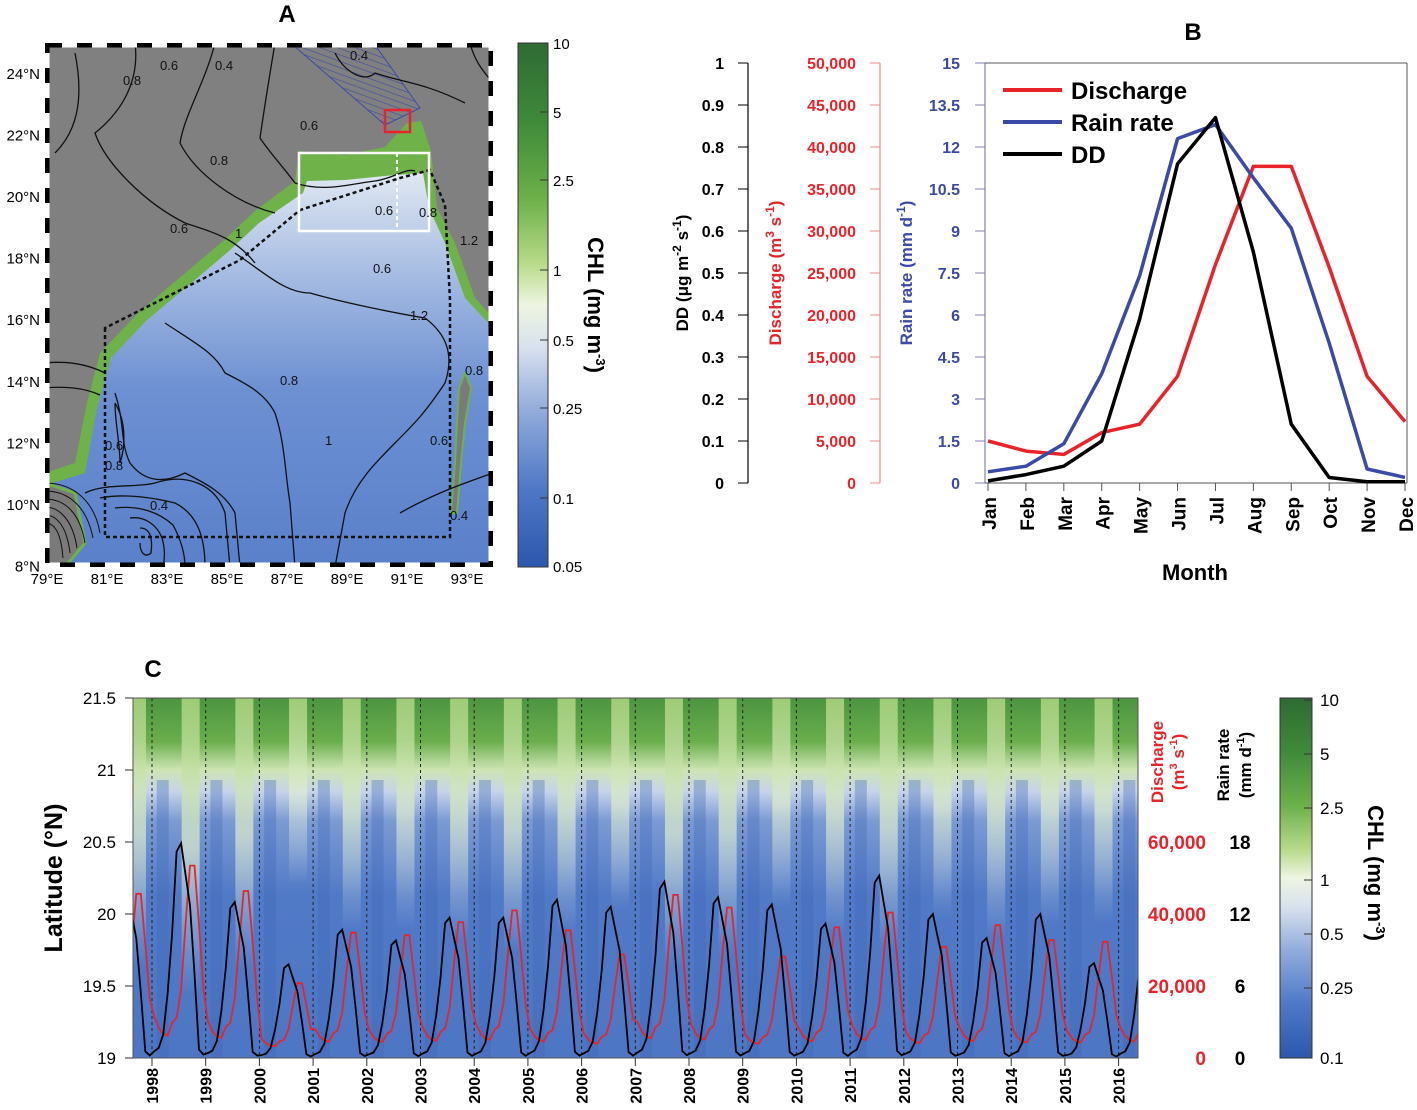  What do you see at coordinates (955, 316) in the screenshot?
I see `rain-tick-label: 6` at bounding box center [955, 316].